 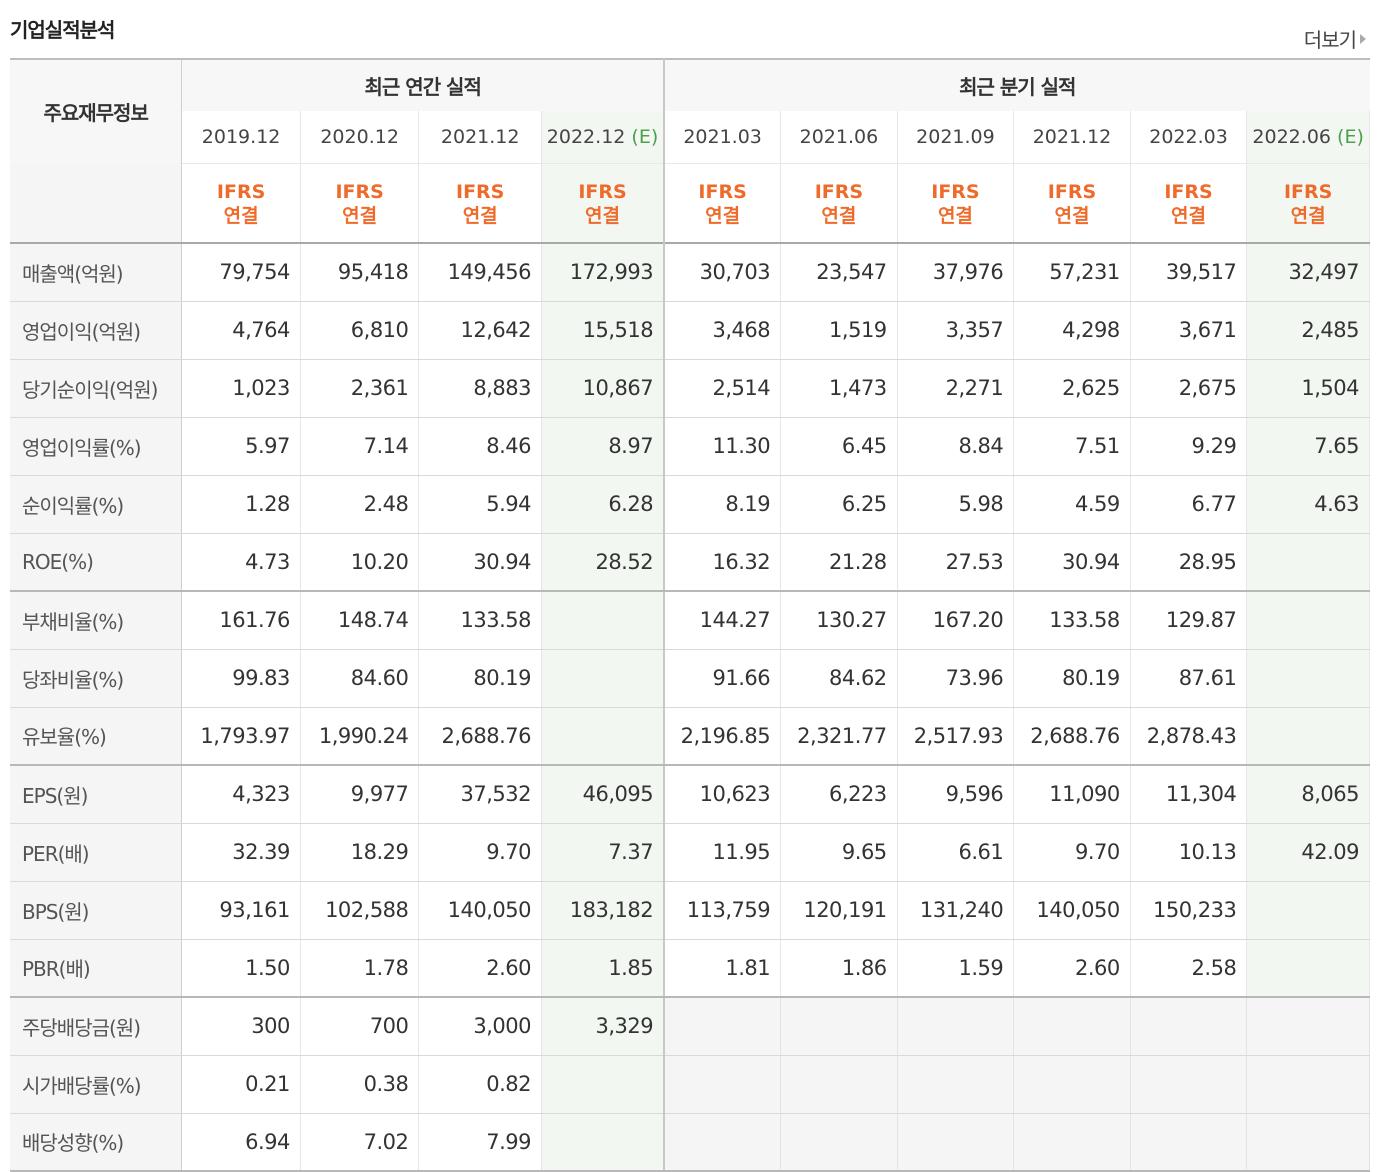 I want to click on value-cell: 12,642, so click(x=480, y=330).